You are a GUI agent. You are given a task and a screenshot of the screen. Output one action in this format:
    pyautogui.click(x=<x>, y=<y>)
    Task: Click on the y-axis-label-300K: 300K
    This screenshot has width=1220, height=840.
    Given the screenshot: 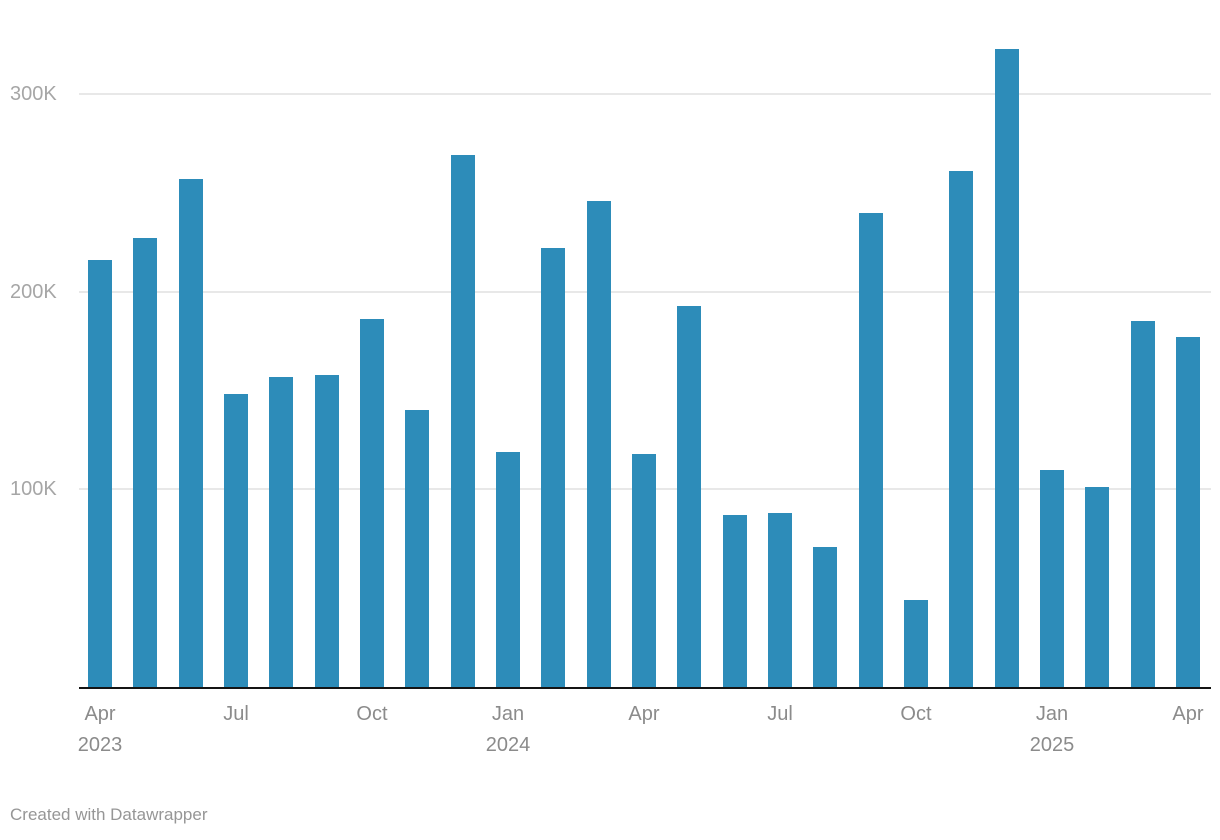 What is the action you would take?
    pyautogui.click(x=33, y=94)
    